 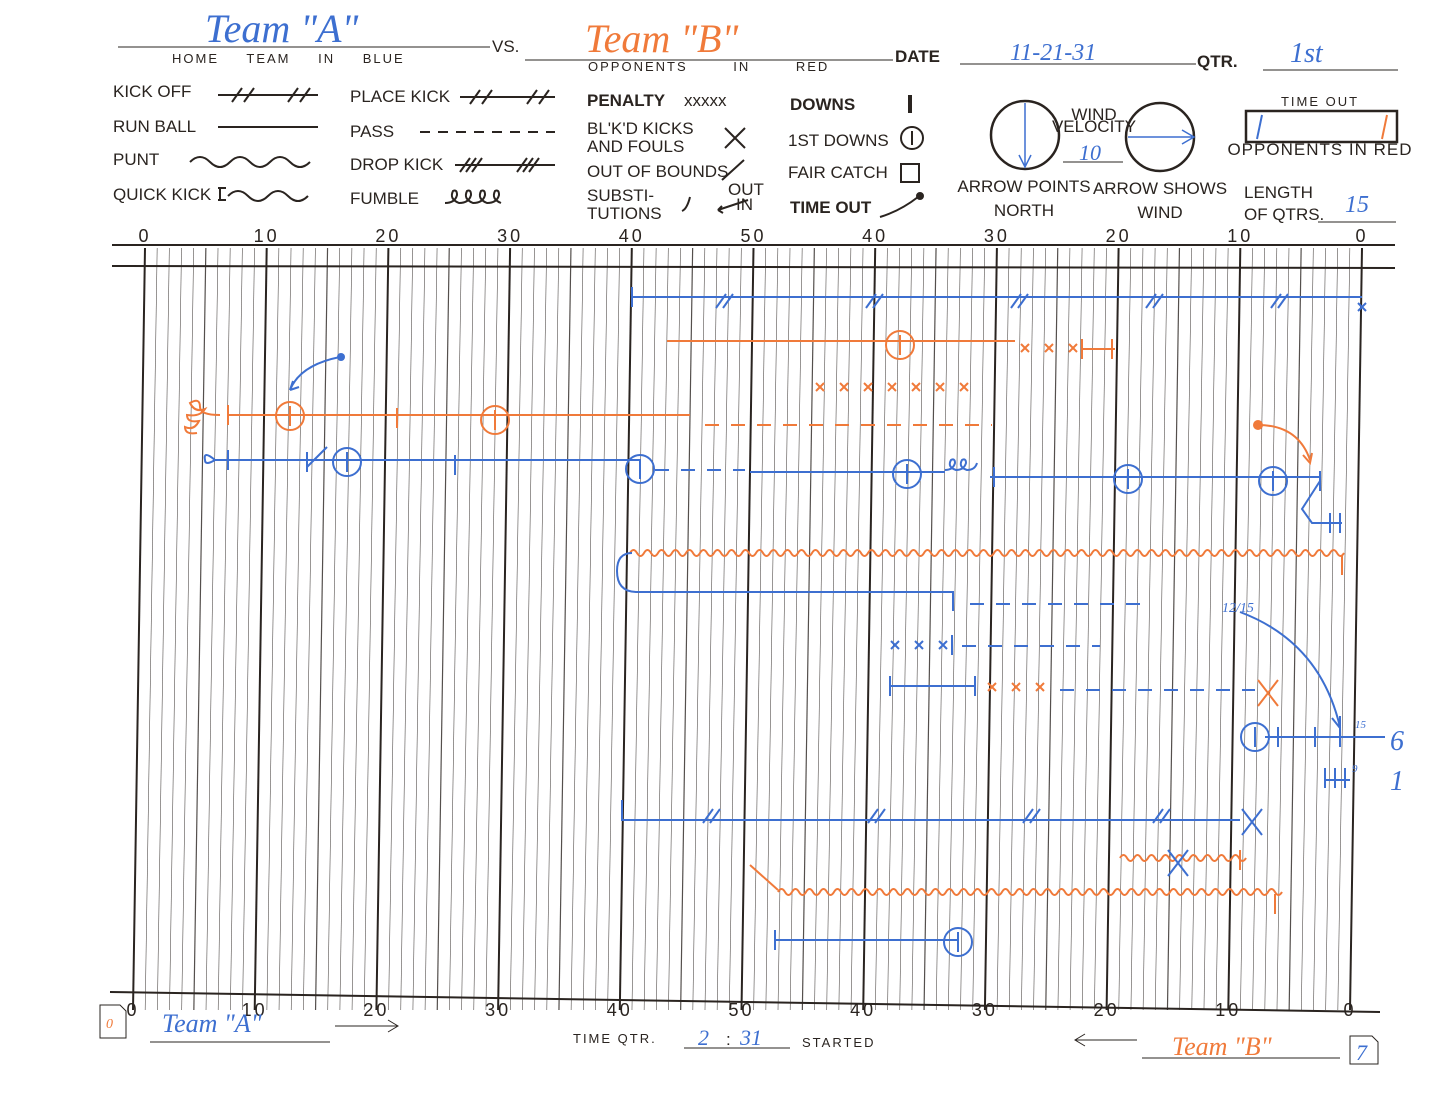 What do you see at coordinates (1025, 136) in the screenshot?
I see `north-arrow` at bounding box center [1025, 136].